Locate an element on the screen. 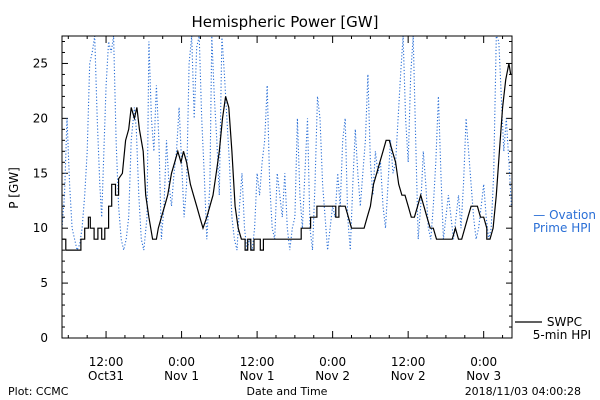 The image size is (600, 400). x-tick-label-date: Nov 3 is located at coordinates (483, 376).